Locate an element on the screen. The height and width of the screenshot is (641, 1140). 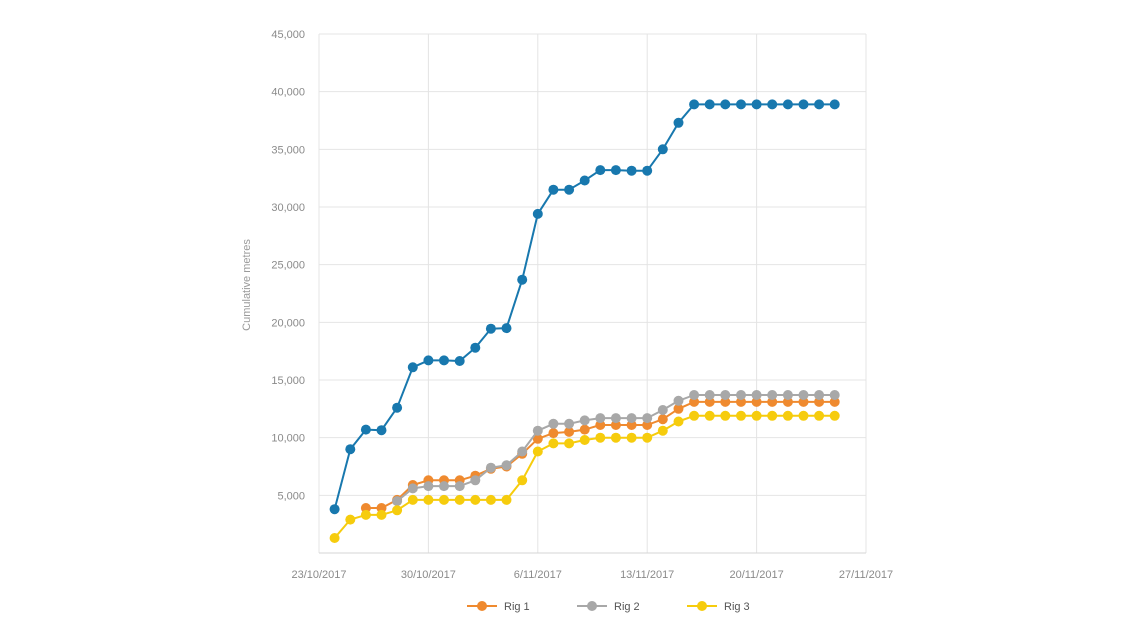
x-tick-label: 30/10/2017 is located at coordinates (428, 575).